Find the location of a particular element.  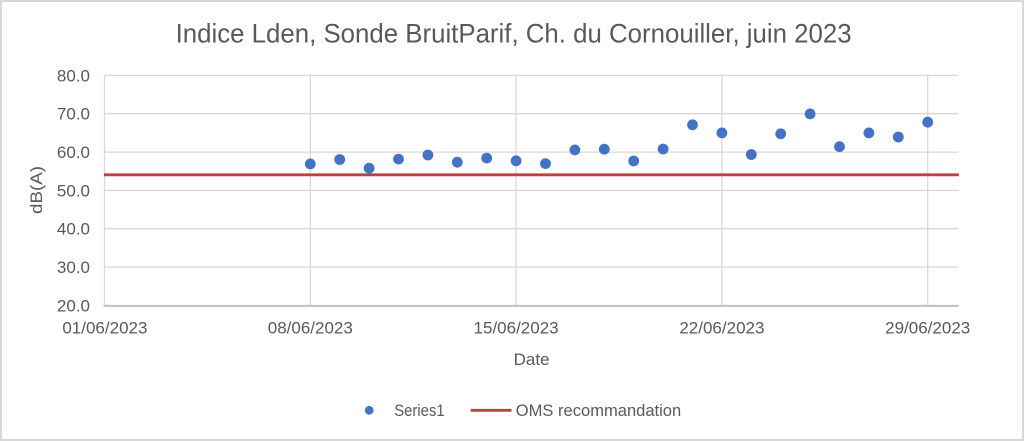

svg-text: 50.0 is located at coordinates (73, 190).